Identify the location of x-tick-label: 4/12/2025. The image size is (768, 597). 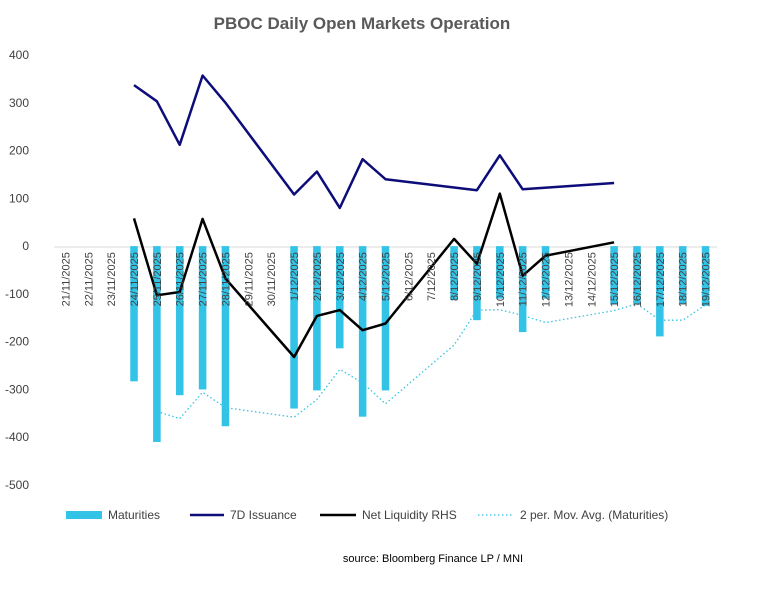
(364, 276).